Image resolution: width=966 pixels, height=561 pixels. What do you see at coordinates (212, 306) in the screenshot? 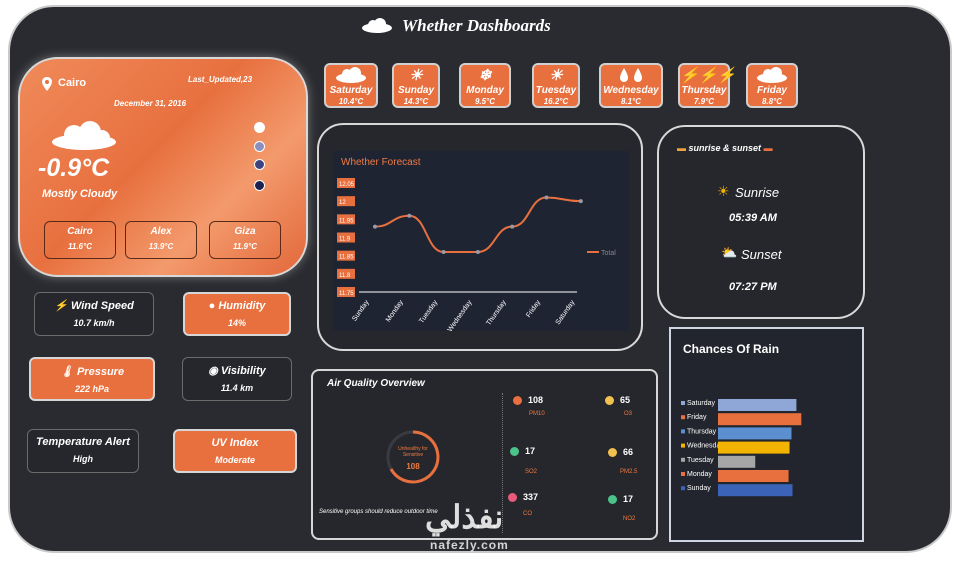
I see `drop-icon: ●` at bounding box center [212, 306].